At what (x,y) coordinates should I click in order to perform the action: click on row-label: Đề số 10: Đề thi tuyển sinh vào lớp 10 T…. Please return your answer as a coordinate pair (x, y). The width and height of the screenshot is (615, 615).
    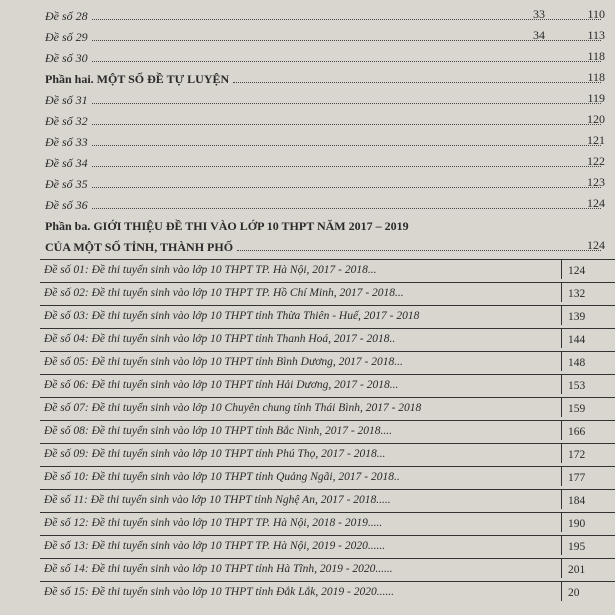
    Looking at the image, I should click on (222, 477).